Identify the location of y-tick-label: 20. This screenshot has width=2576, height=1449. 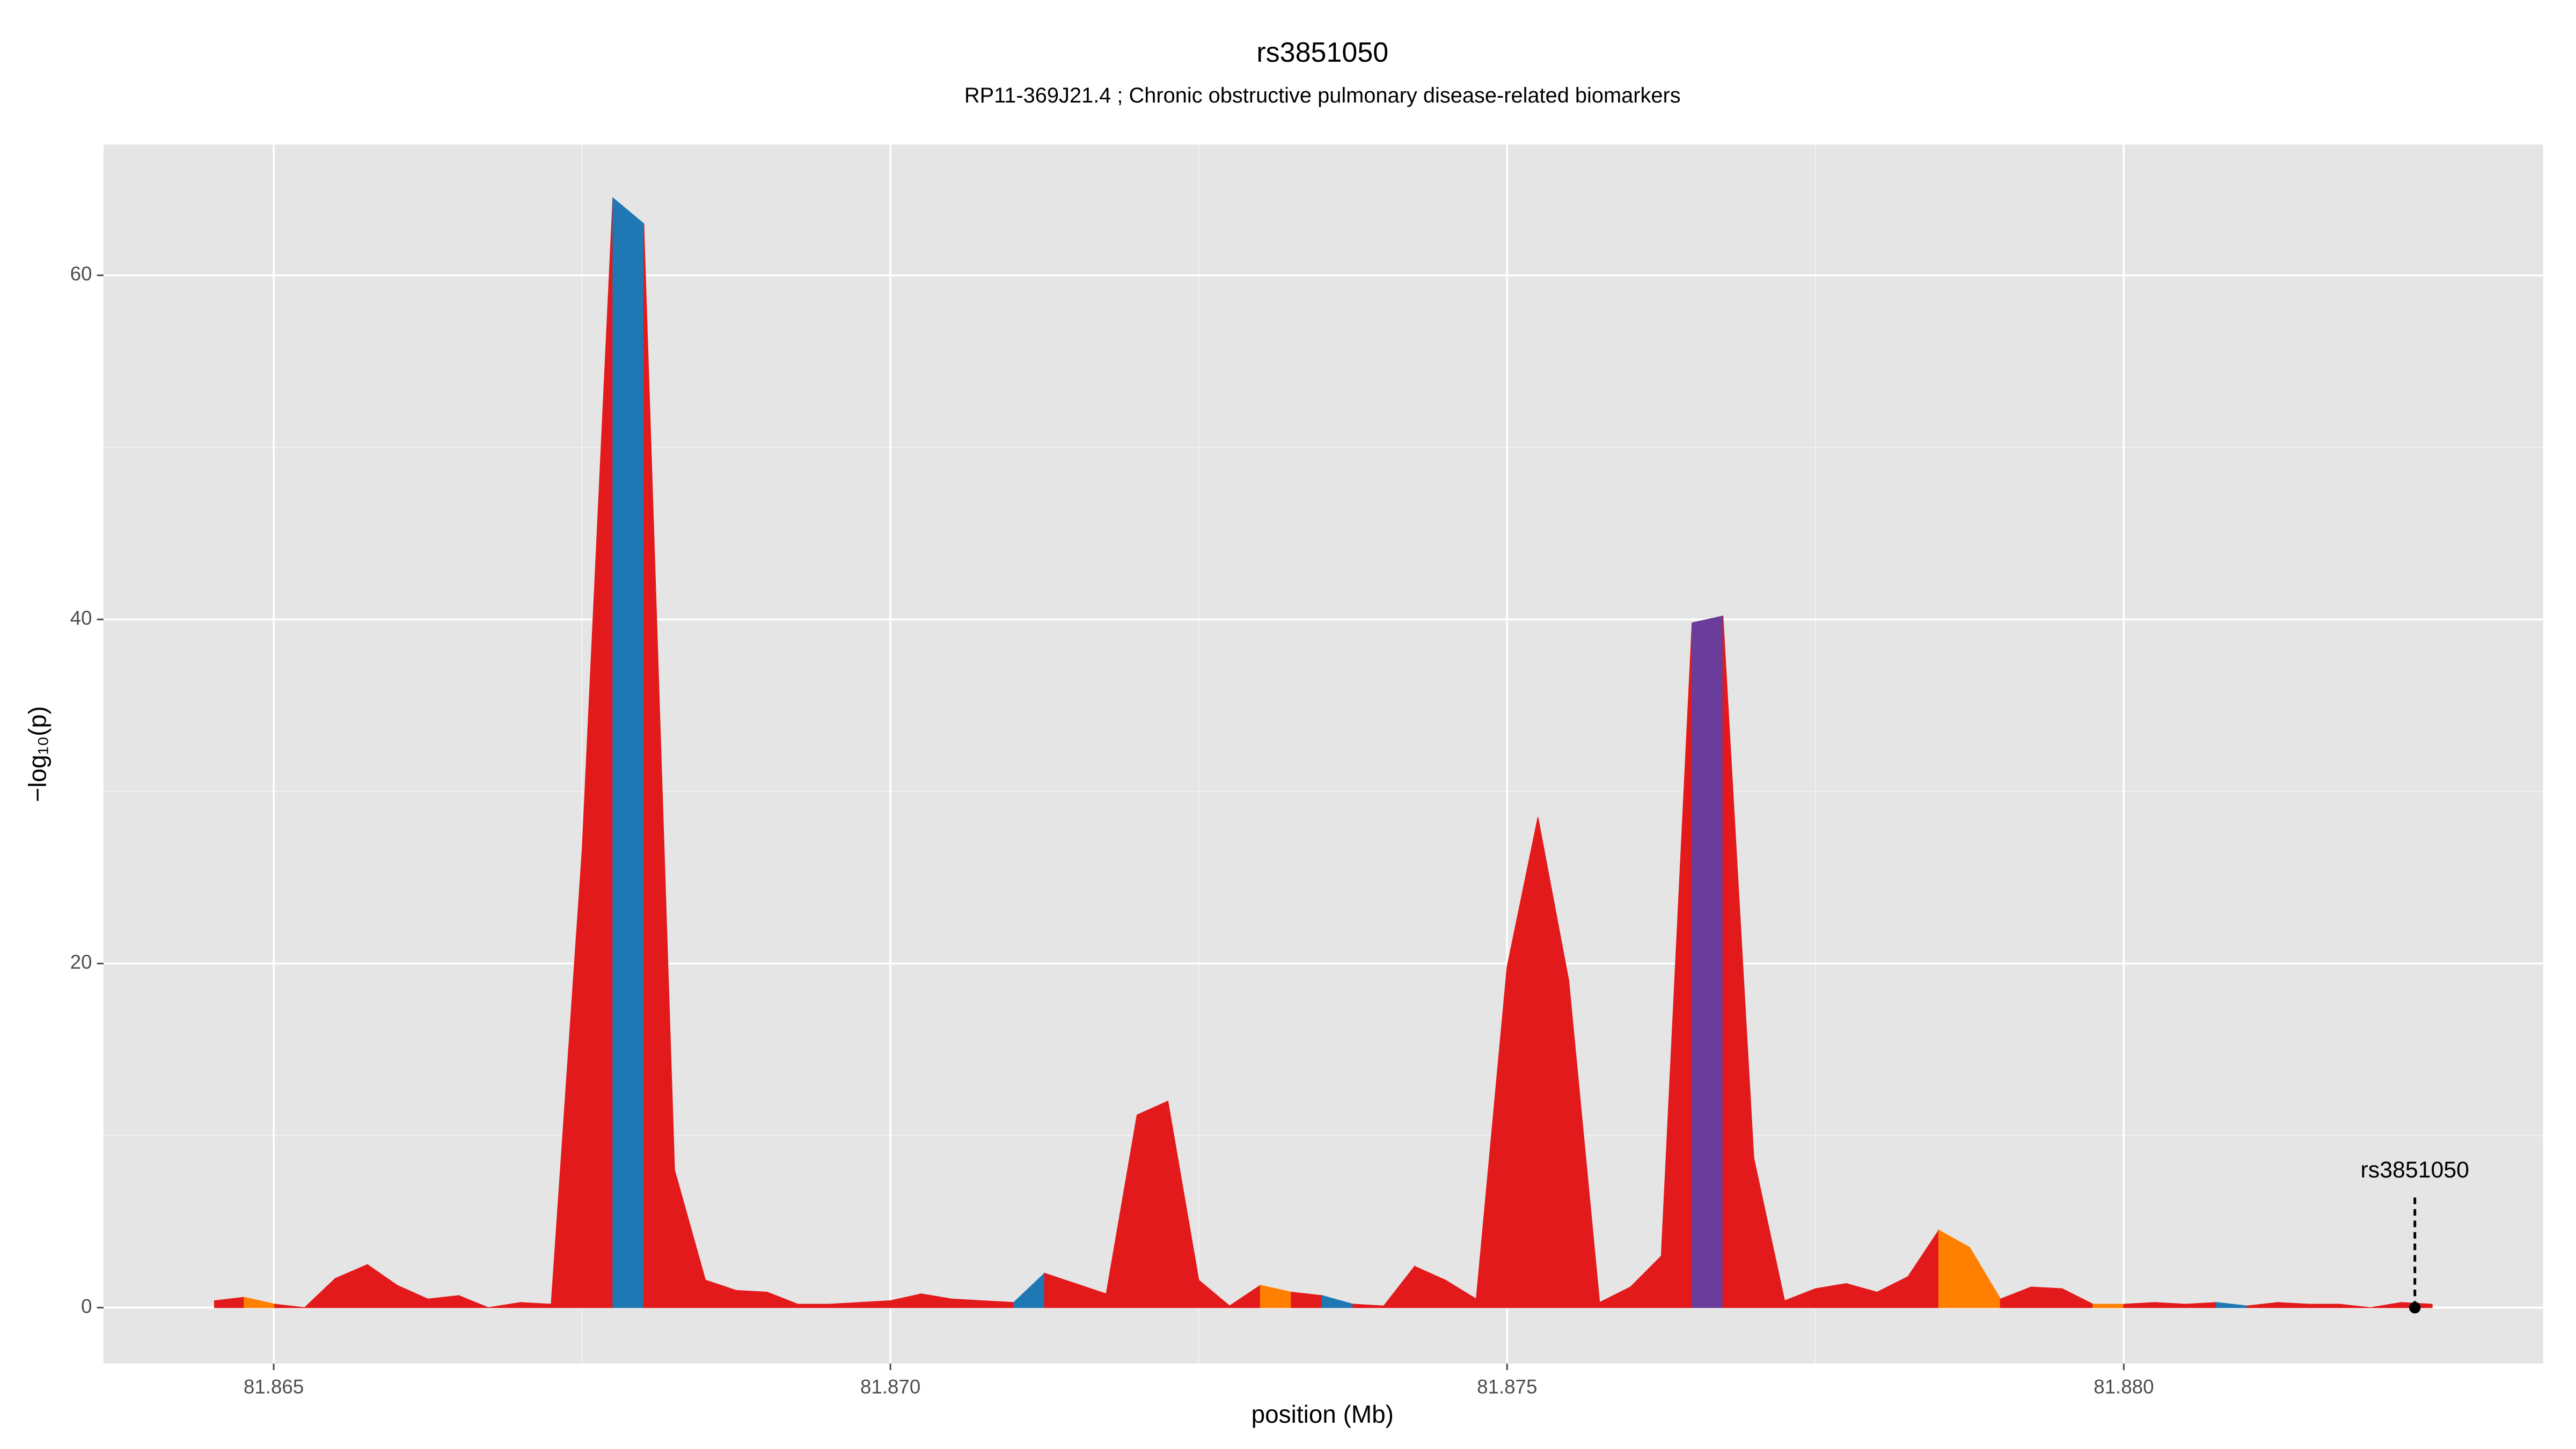
(81, 962).